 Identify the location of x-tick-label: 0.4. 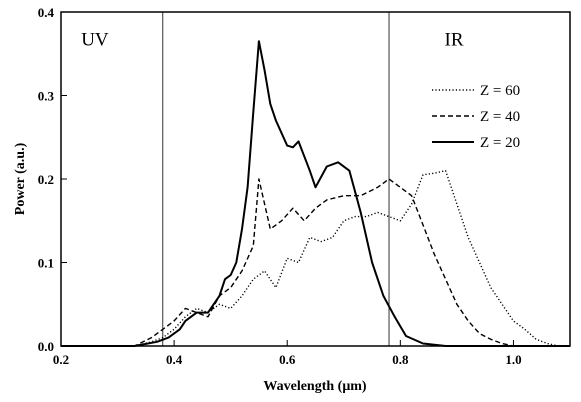
(174, 359).